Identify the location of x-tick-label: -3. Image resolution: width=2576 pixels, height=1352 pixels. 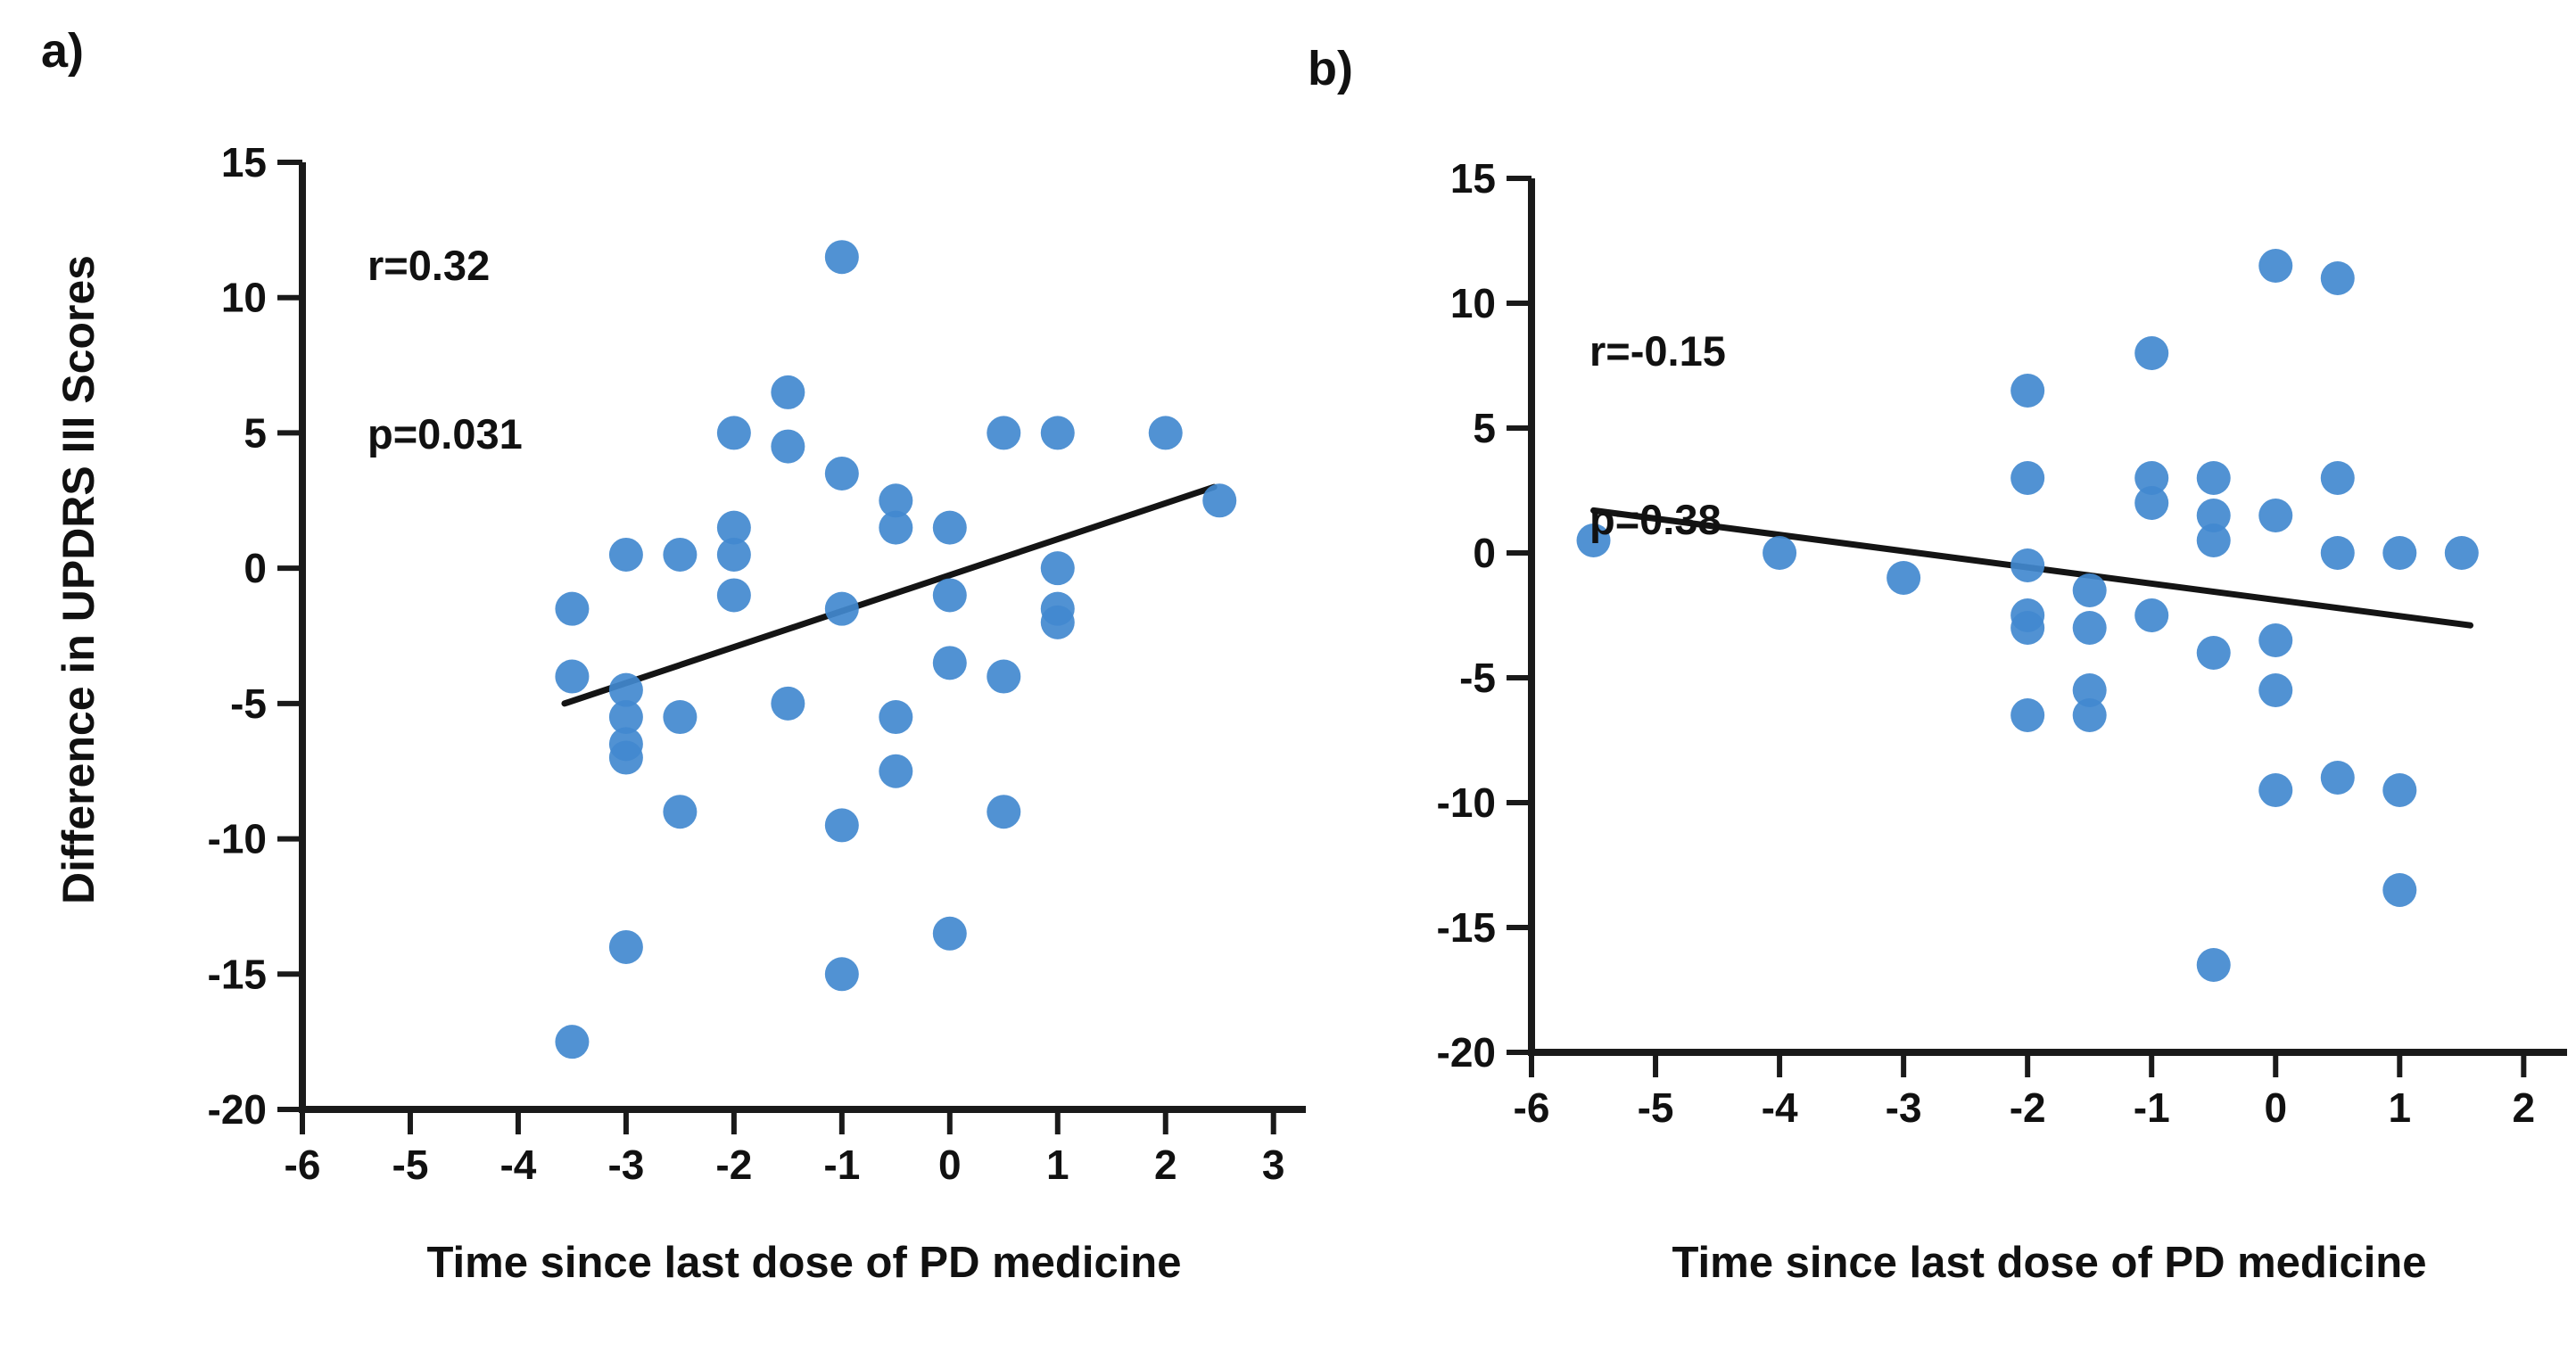
(626, 1165).